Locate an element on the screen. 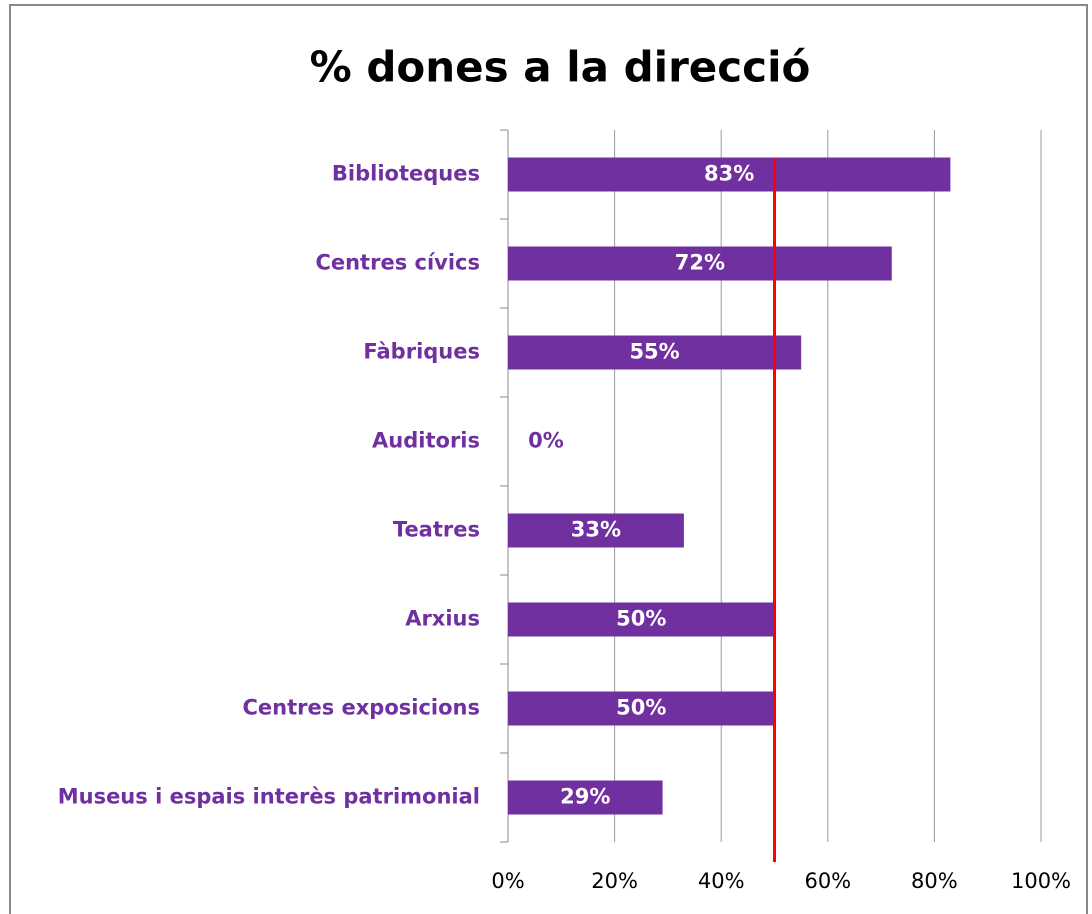 This screenshot has height=914, width=1092. value-label: 83% is located at coordinates (729, 174).